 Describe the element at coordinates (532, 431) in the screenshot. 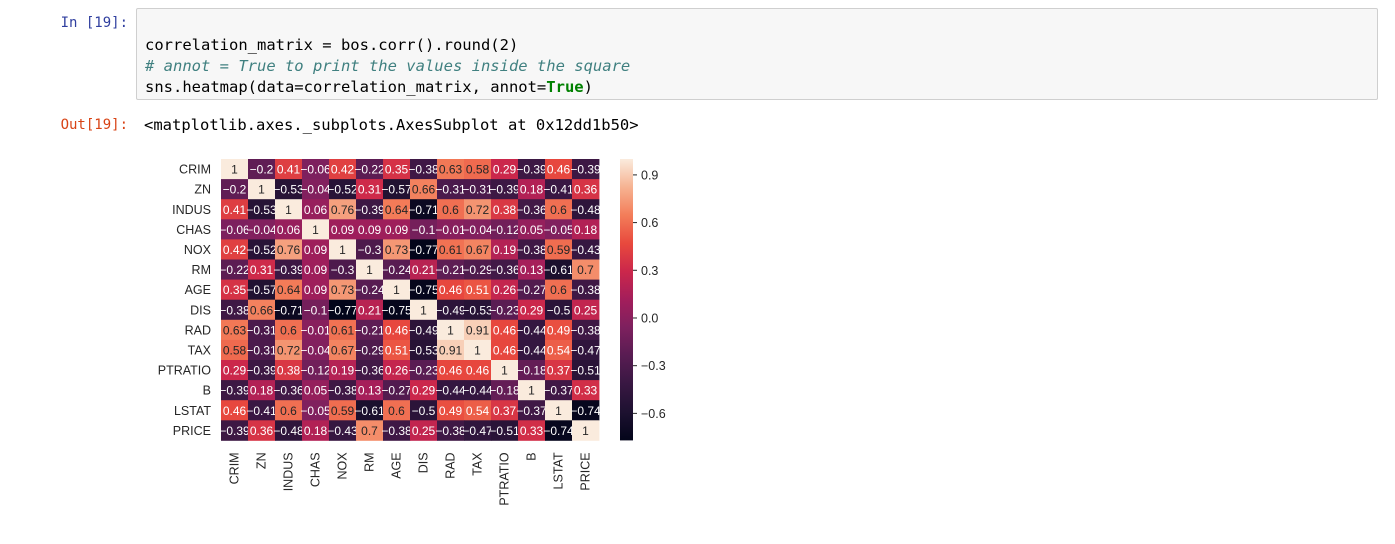

I see `cell-annotation: 0.33` at that location.